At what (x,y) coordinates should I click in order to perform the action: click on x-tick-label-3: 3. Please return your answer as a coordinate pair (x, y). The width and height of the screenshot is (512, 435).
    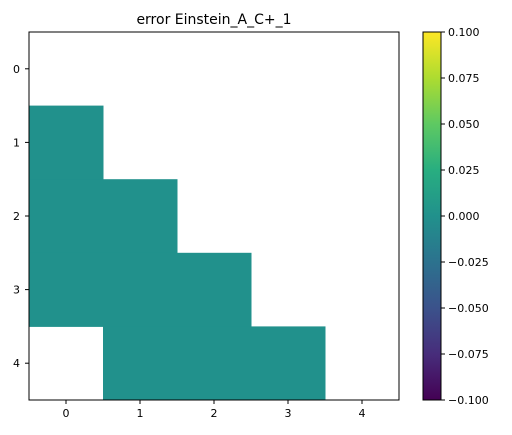
    Looking at the image, I should click on (288, 413).